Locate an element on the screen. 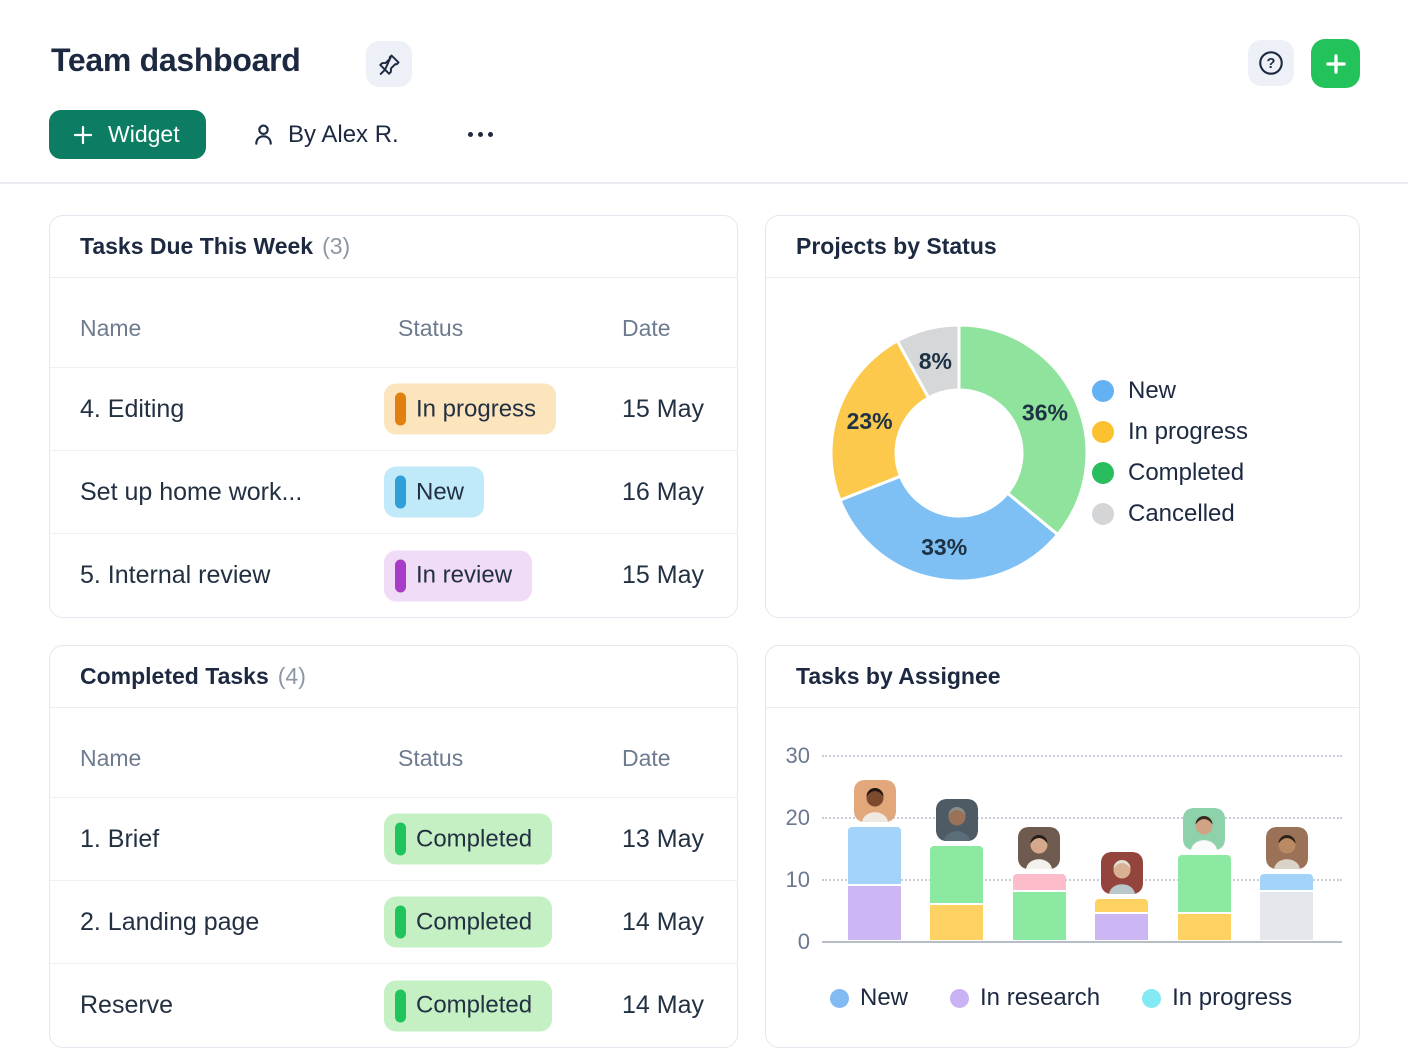  donut-legend: New In progress Completed Cancelled is located at coordinates (1170, 452).